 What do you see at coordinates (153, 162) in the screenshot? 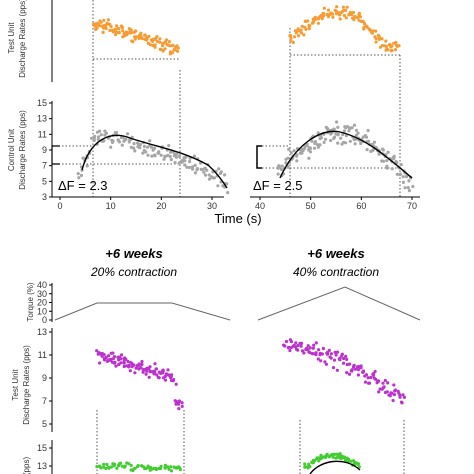
I see `scatter-top-left-control` at bounding box center [153, 162].